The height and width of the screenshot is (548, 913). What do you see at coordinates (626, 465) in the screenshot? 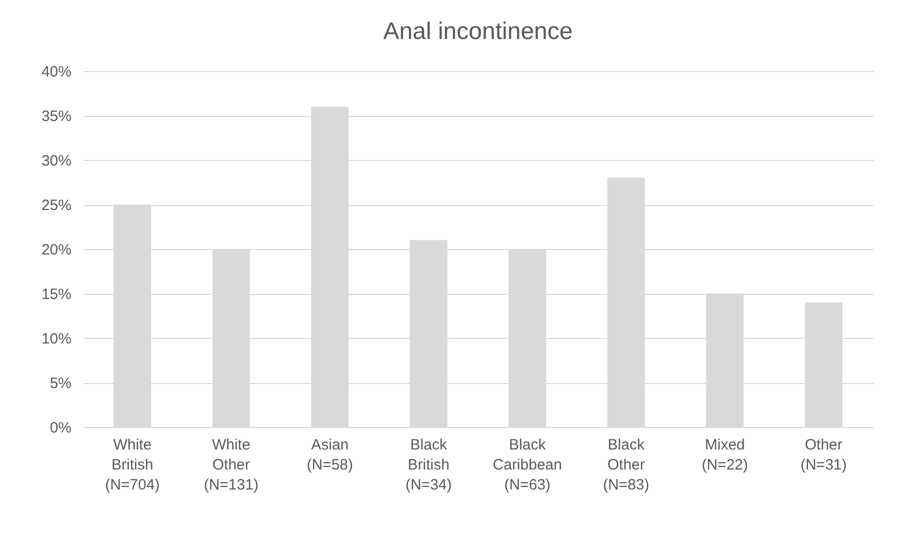
I see `x-tick-label: Black Other (N=83)` at bounding box center [626, 465].